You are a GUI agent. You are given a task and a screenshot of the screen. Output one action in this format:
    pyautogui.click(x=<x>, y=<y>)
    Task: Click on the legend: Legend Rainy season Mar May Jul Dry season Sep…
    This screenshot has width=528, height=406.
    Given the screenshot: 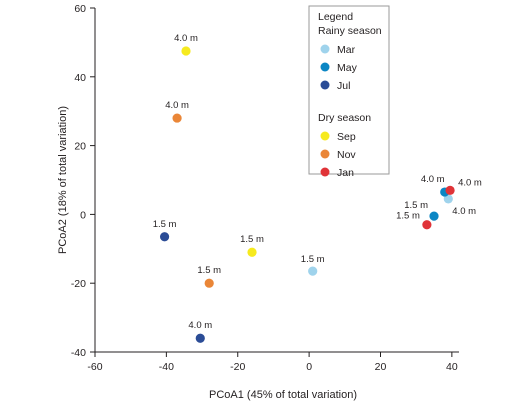 What is the action you would take?
    pyautogui.click(x=349, y=92)
    